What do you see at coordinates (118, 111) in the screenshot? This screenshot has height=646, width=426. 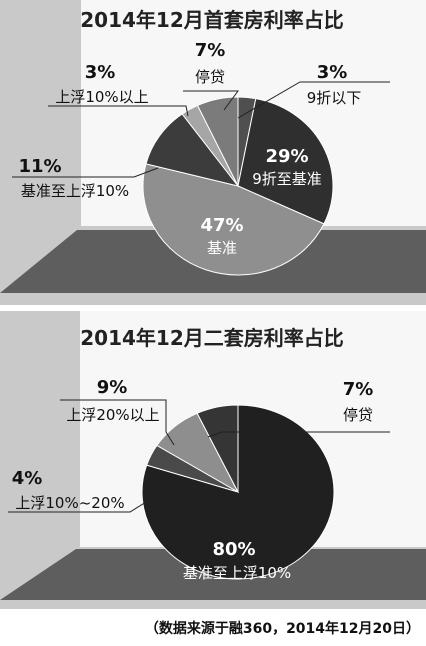 I see `leader-1-3pct-above` at bounding box center [118, 111].